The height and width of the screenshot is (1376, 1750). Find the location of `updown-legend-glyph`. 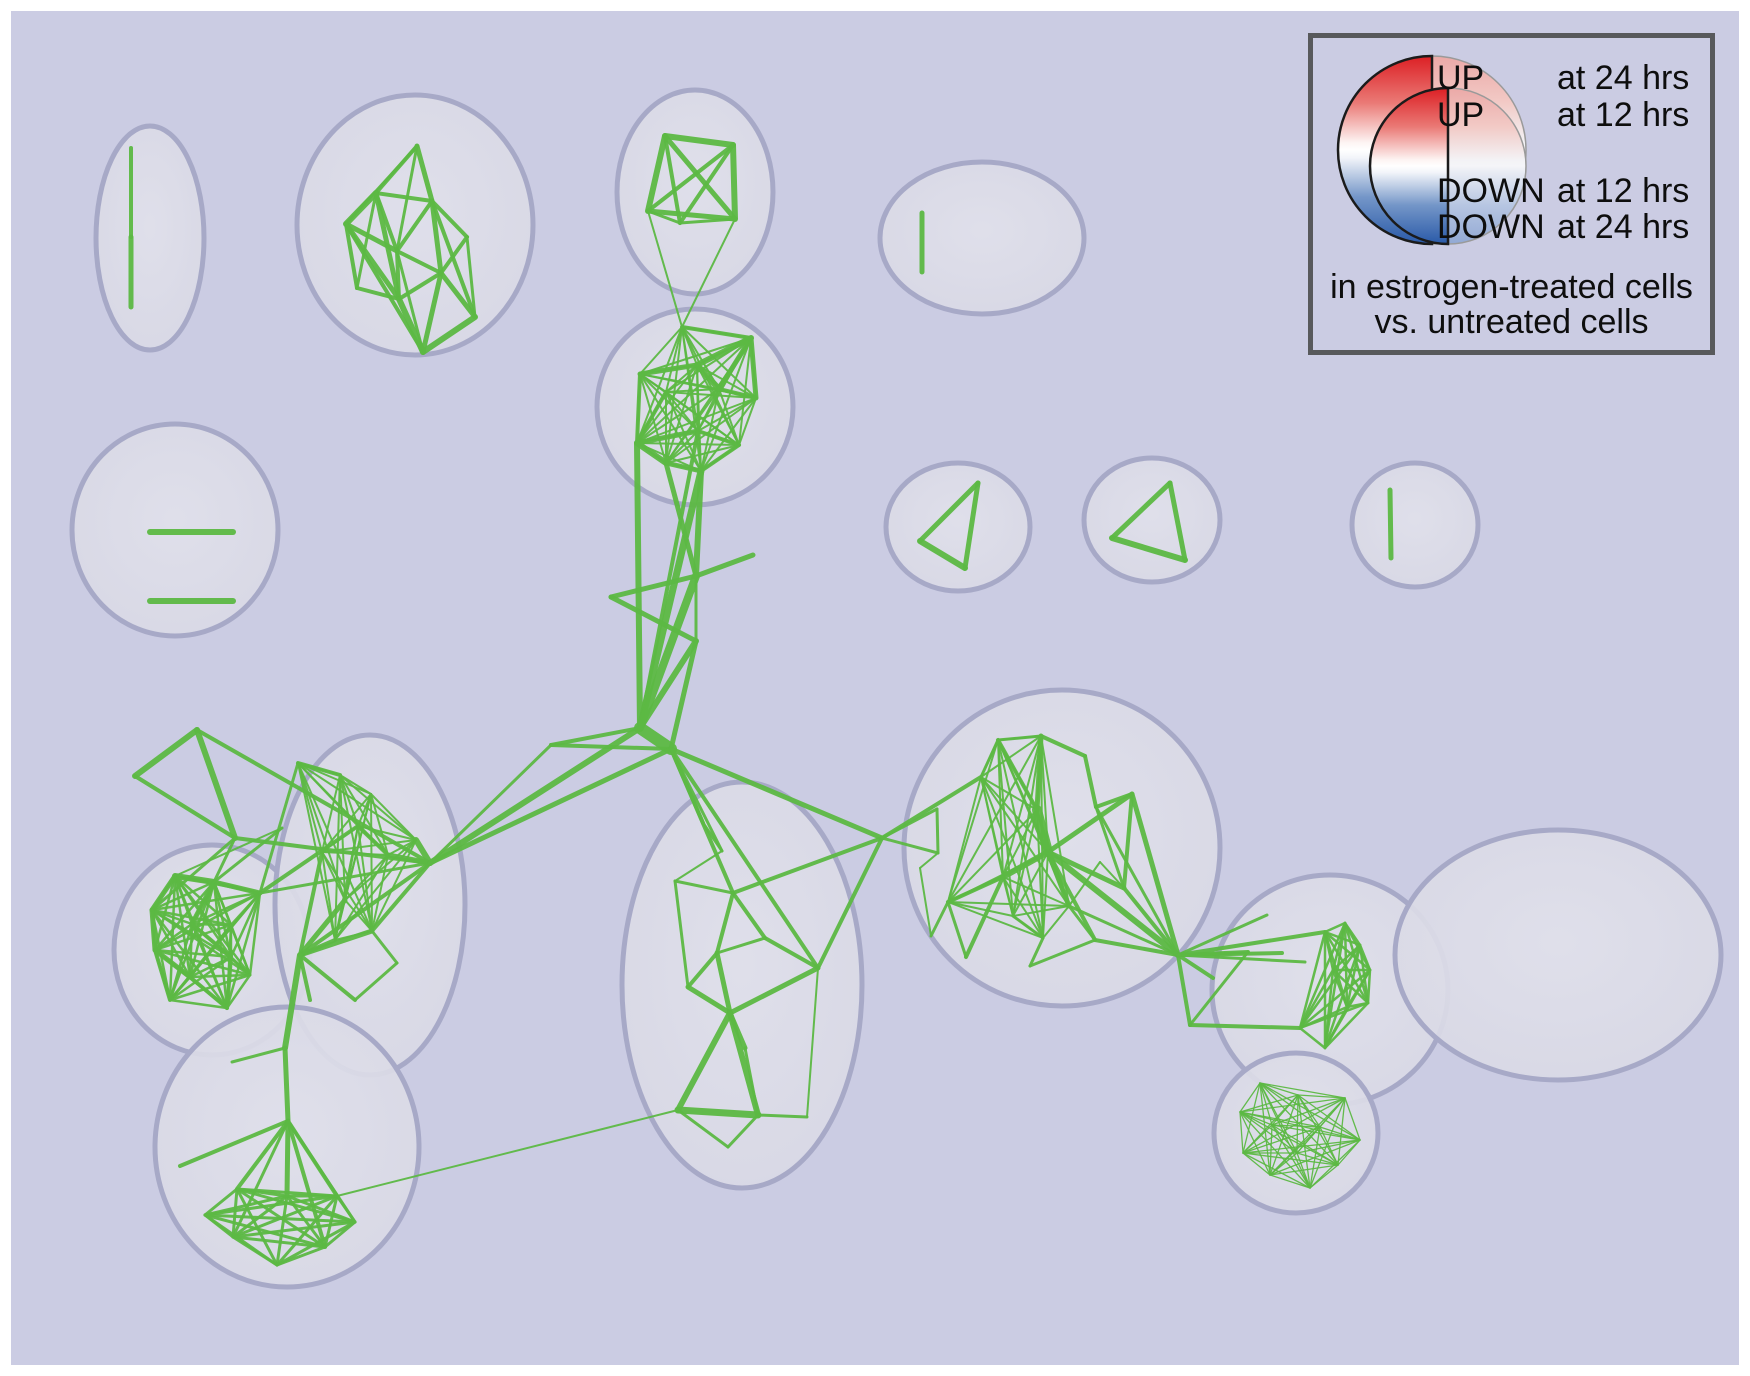

updown-legend-glyph is located at coordinates (1431, 150).